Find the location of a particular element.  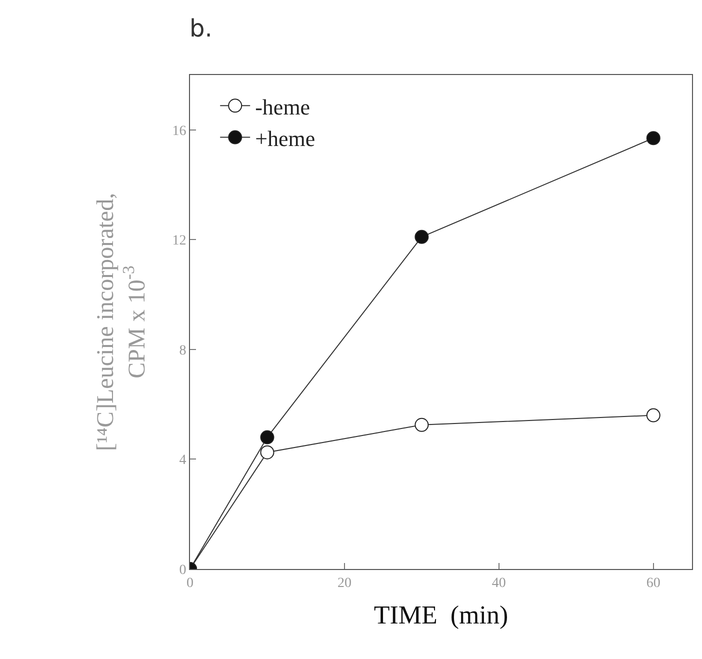

x-tick-label: 60 is located at coordinates (653, 583).